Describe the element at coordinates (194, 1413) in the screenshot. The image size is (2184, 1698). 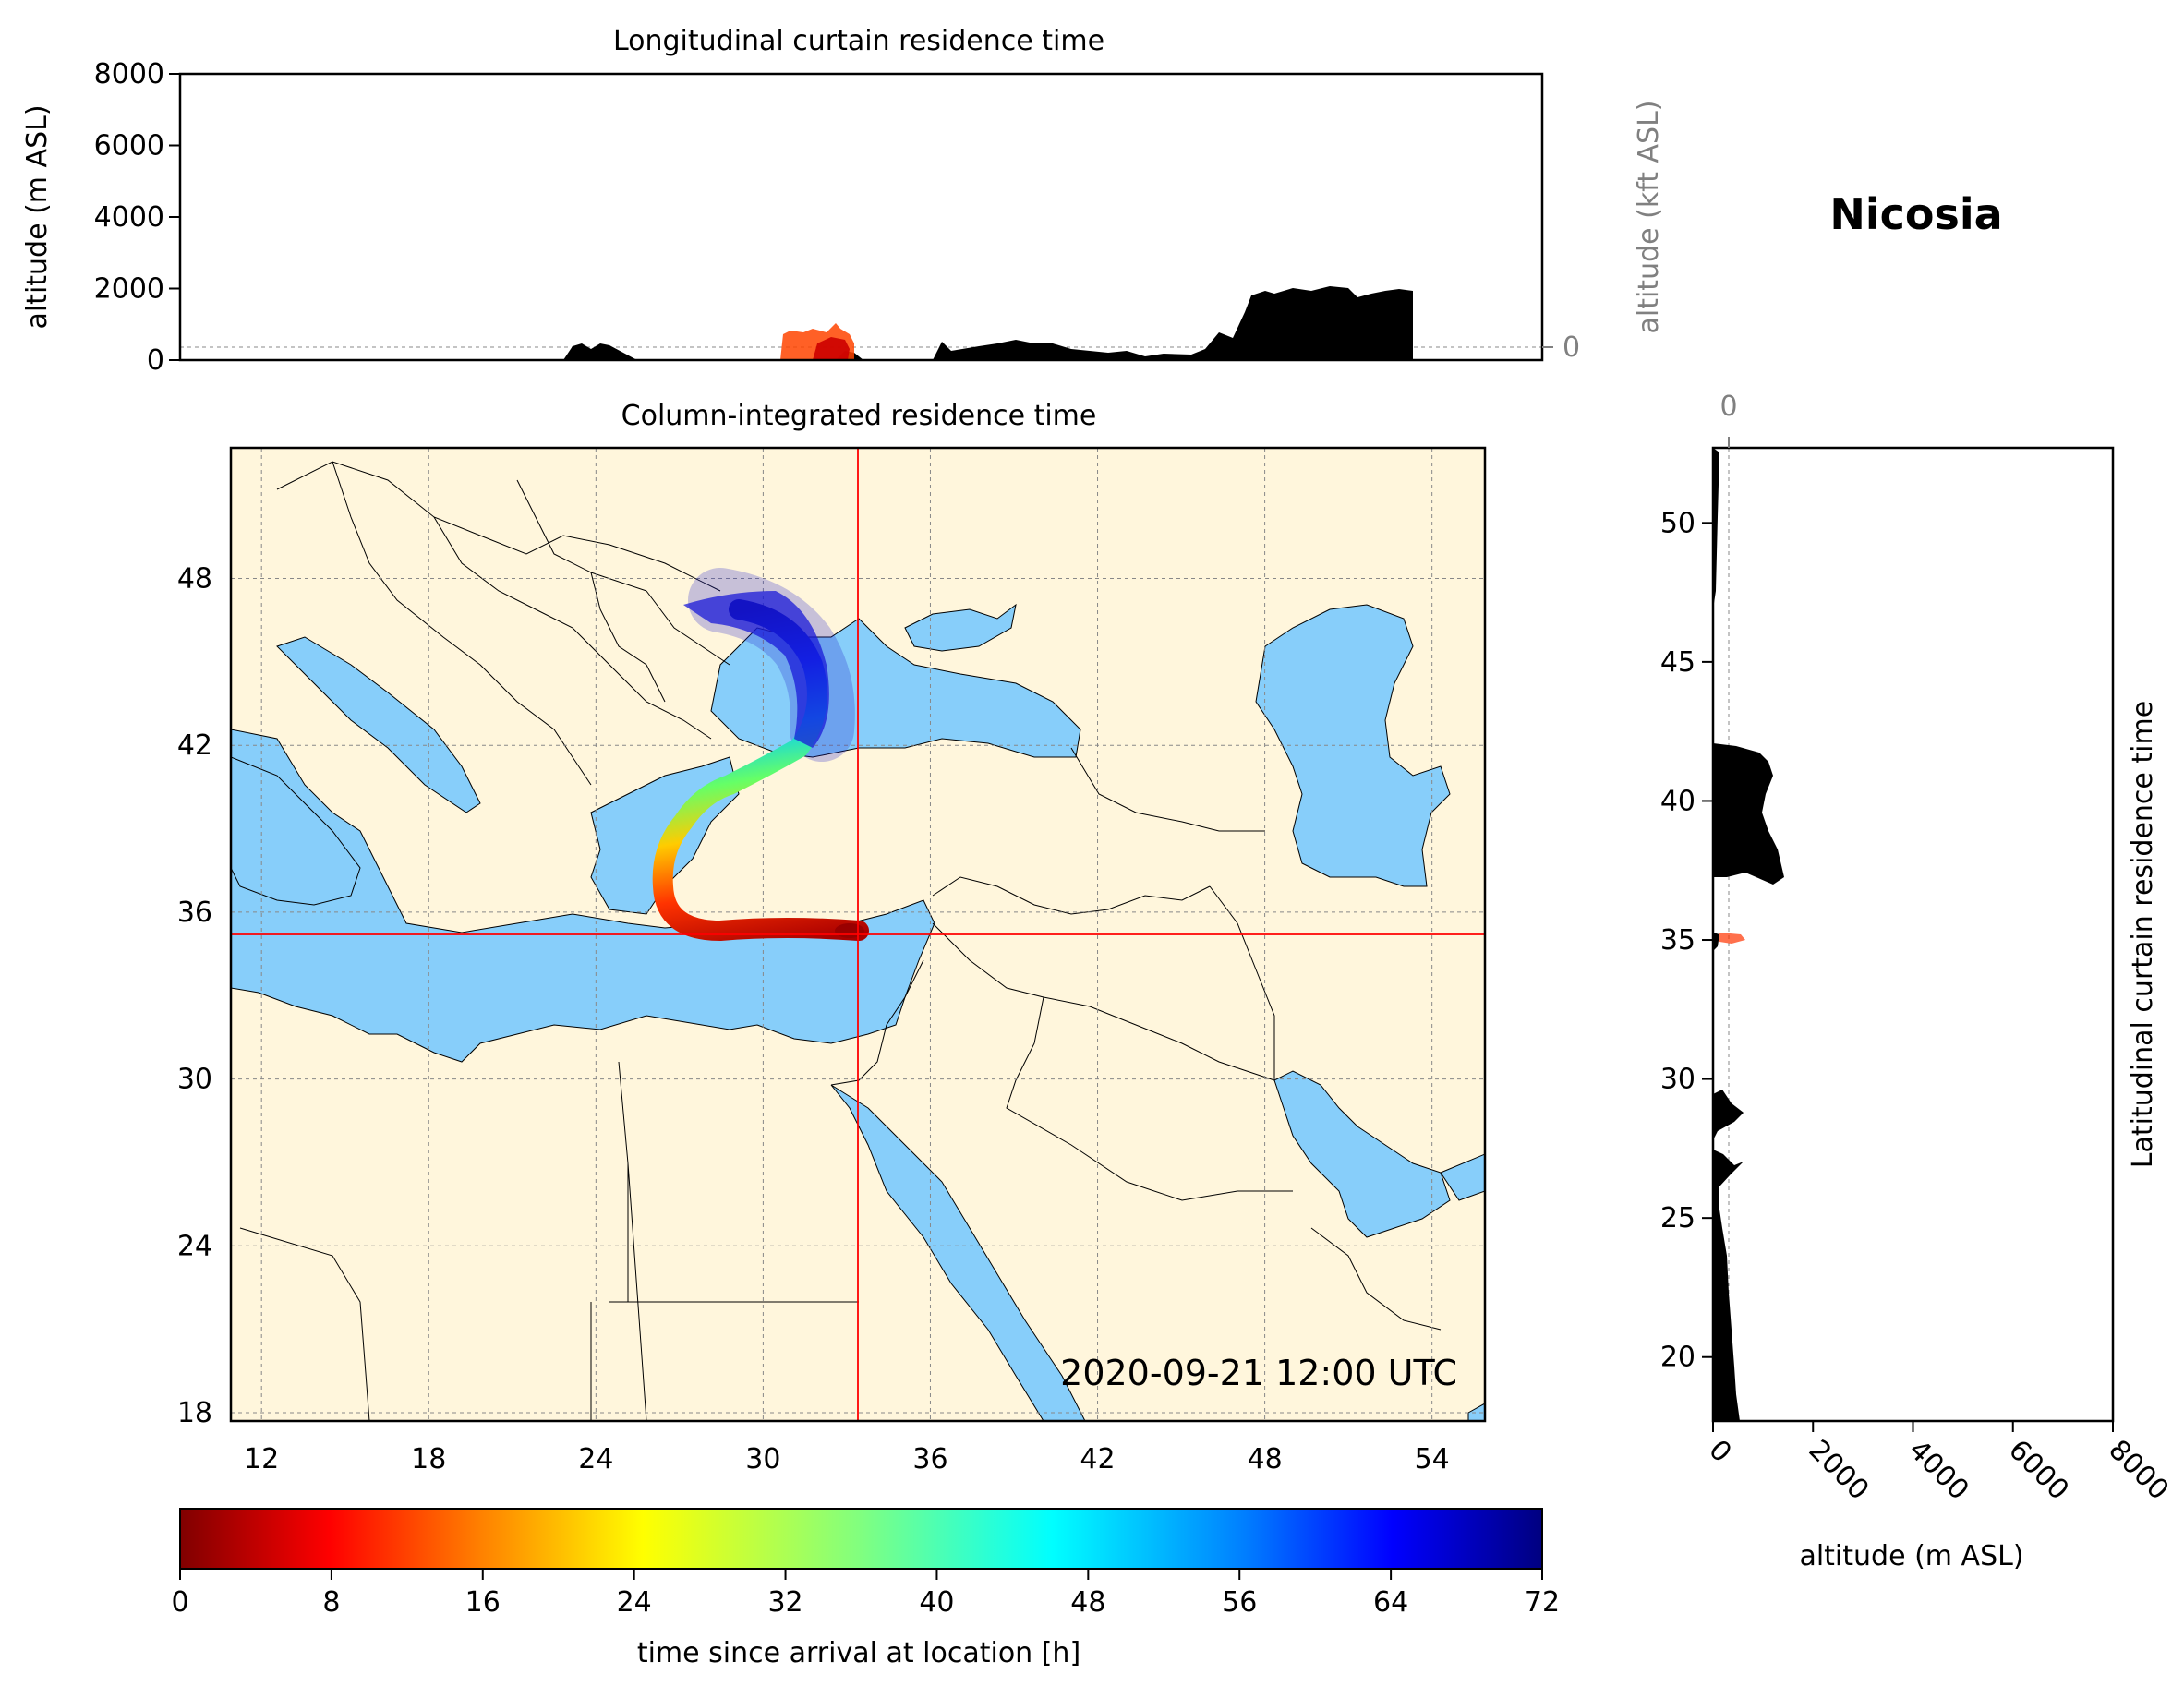
I see `map-ytick-label: 18` at that location.